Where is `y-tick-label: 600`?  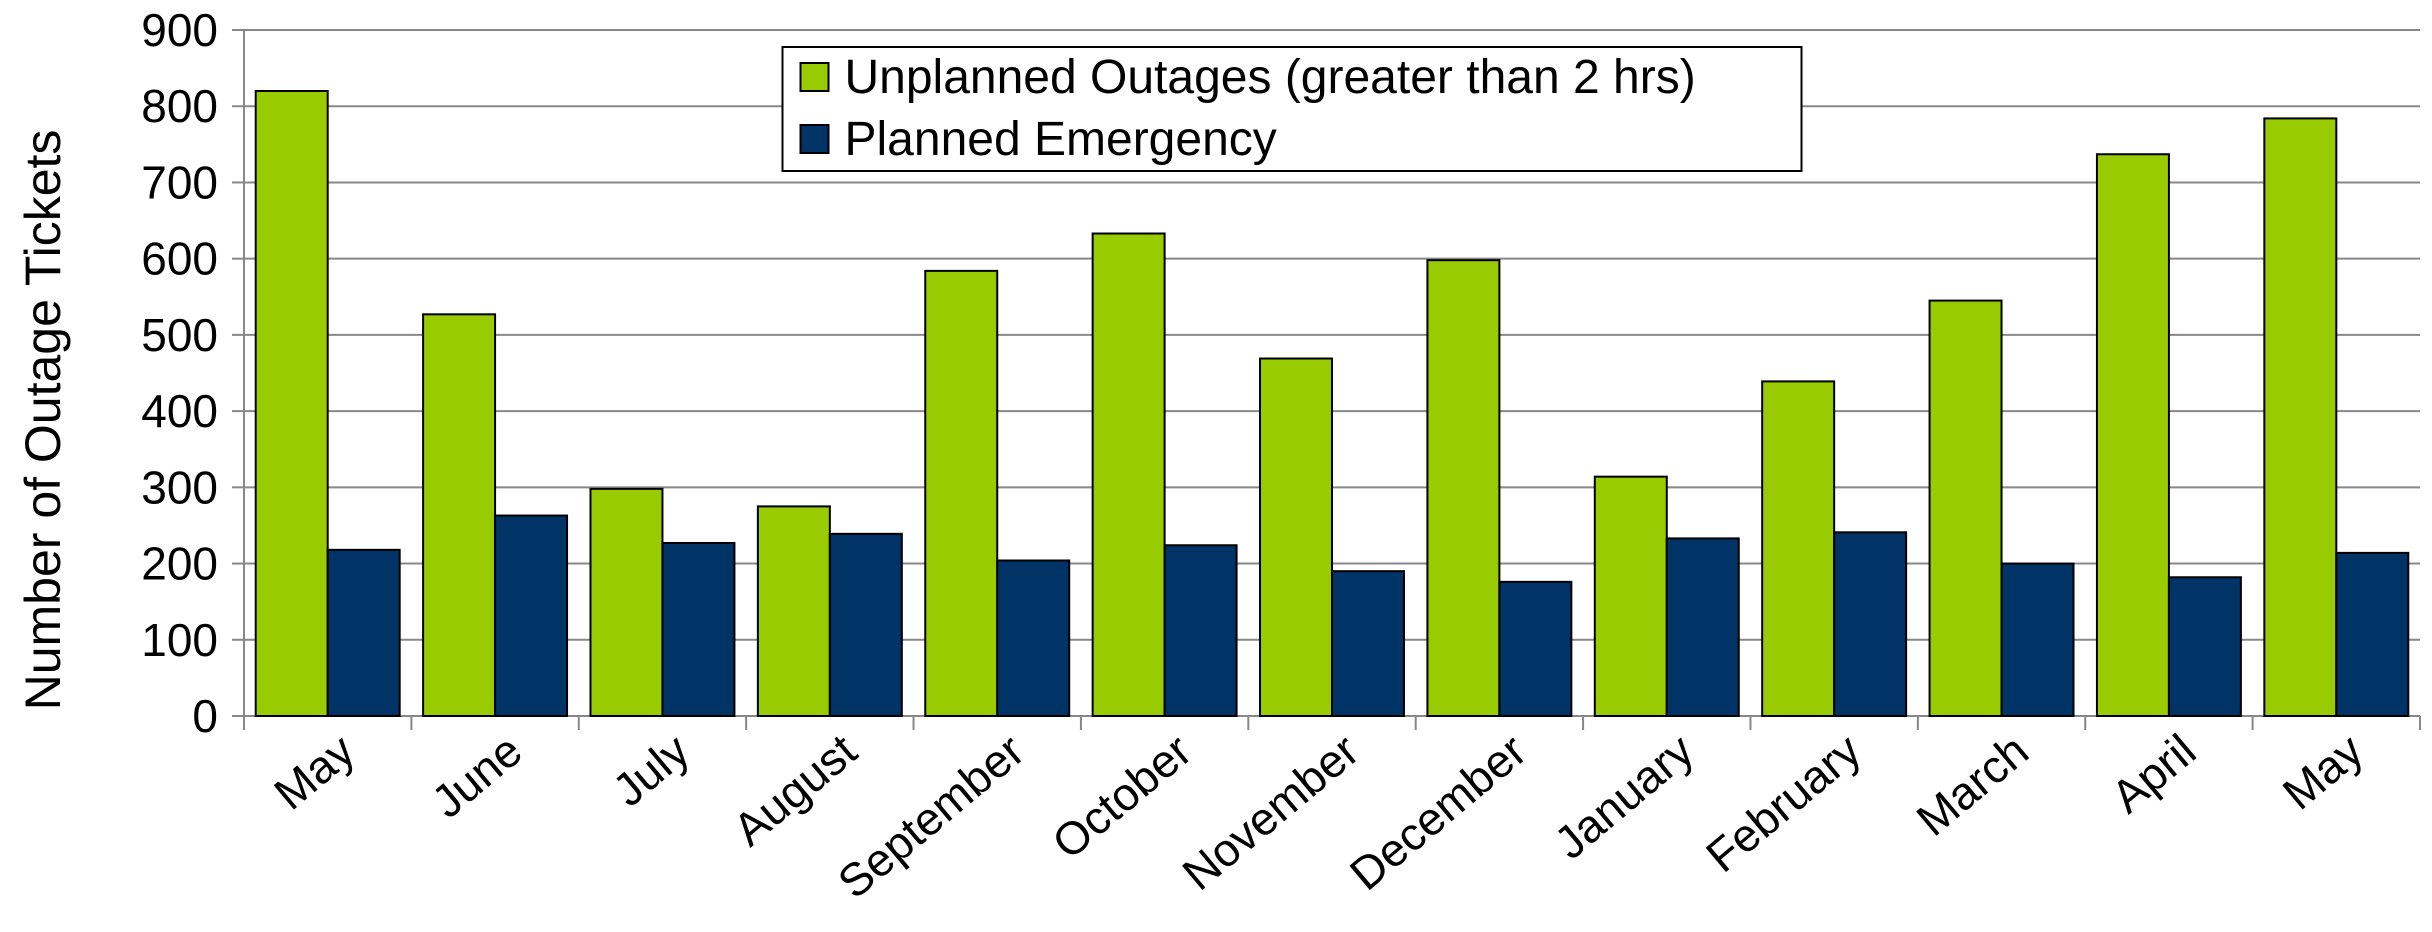 y-tick-label: 600 is located at coordinates (179, 259).